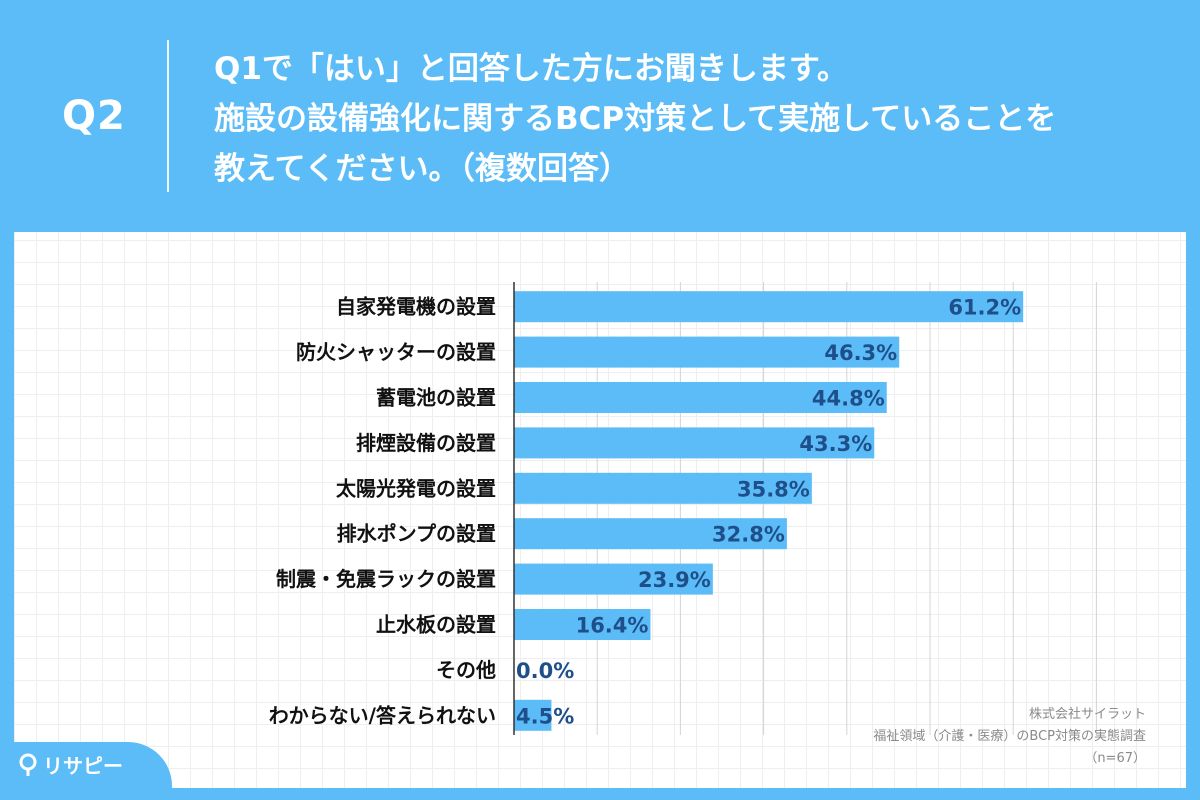 This screenshot has width=1200, height=800. What do you see at coordinates (94, 116) in the screenshot?
I see `question-number: Q2` at bounding box center [94, 116].